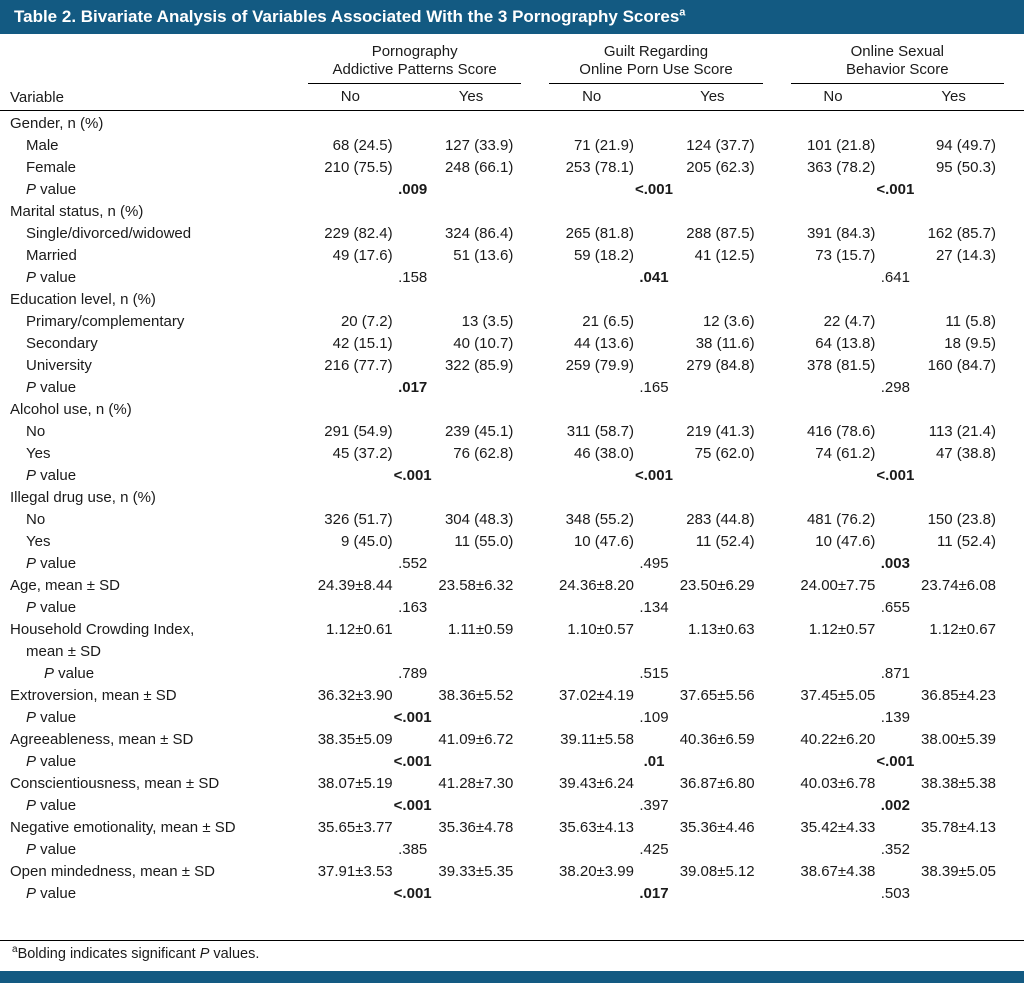 This screenshot has width=1024, height=983. What do you see at coordinates (512, 278) in the screenshot?
I see `pvalue-row: P value .158 .041 .641` at bounding box center [512, 278].